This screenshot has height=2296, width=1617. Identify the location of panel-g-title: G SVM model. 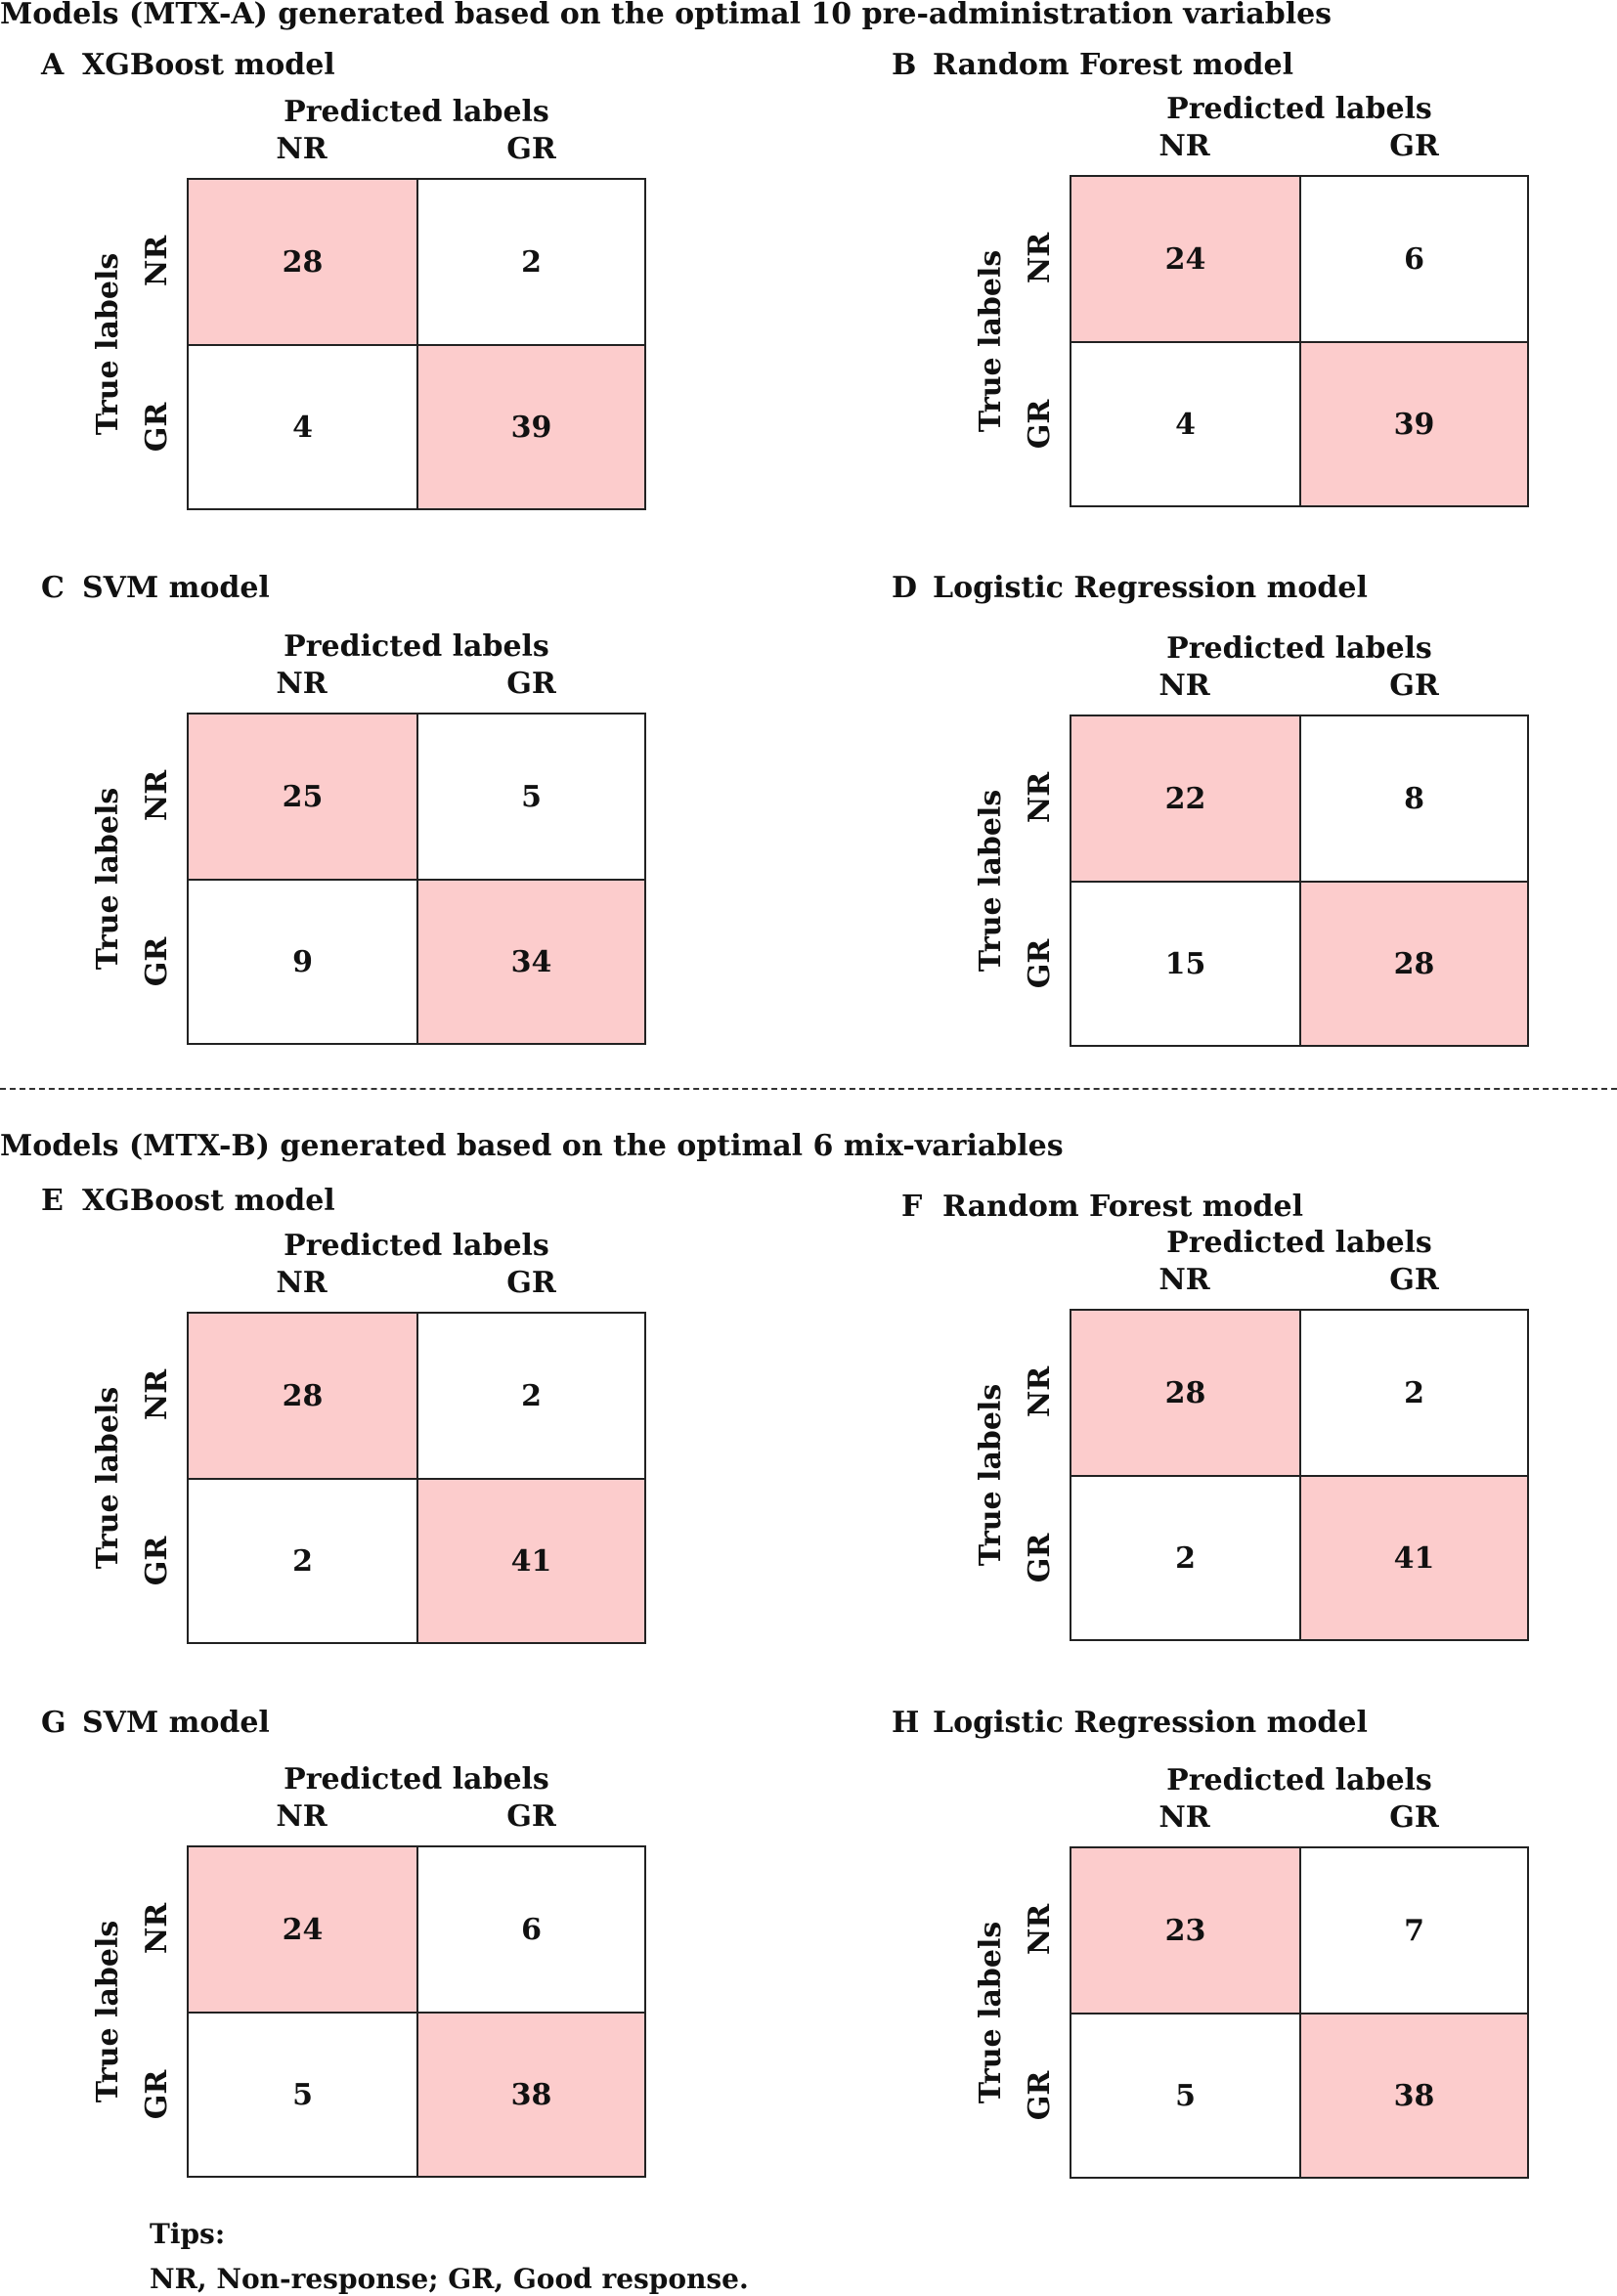
(155, 1723).